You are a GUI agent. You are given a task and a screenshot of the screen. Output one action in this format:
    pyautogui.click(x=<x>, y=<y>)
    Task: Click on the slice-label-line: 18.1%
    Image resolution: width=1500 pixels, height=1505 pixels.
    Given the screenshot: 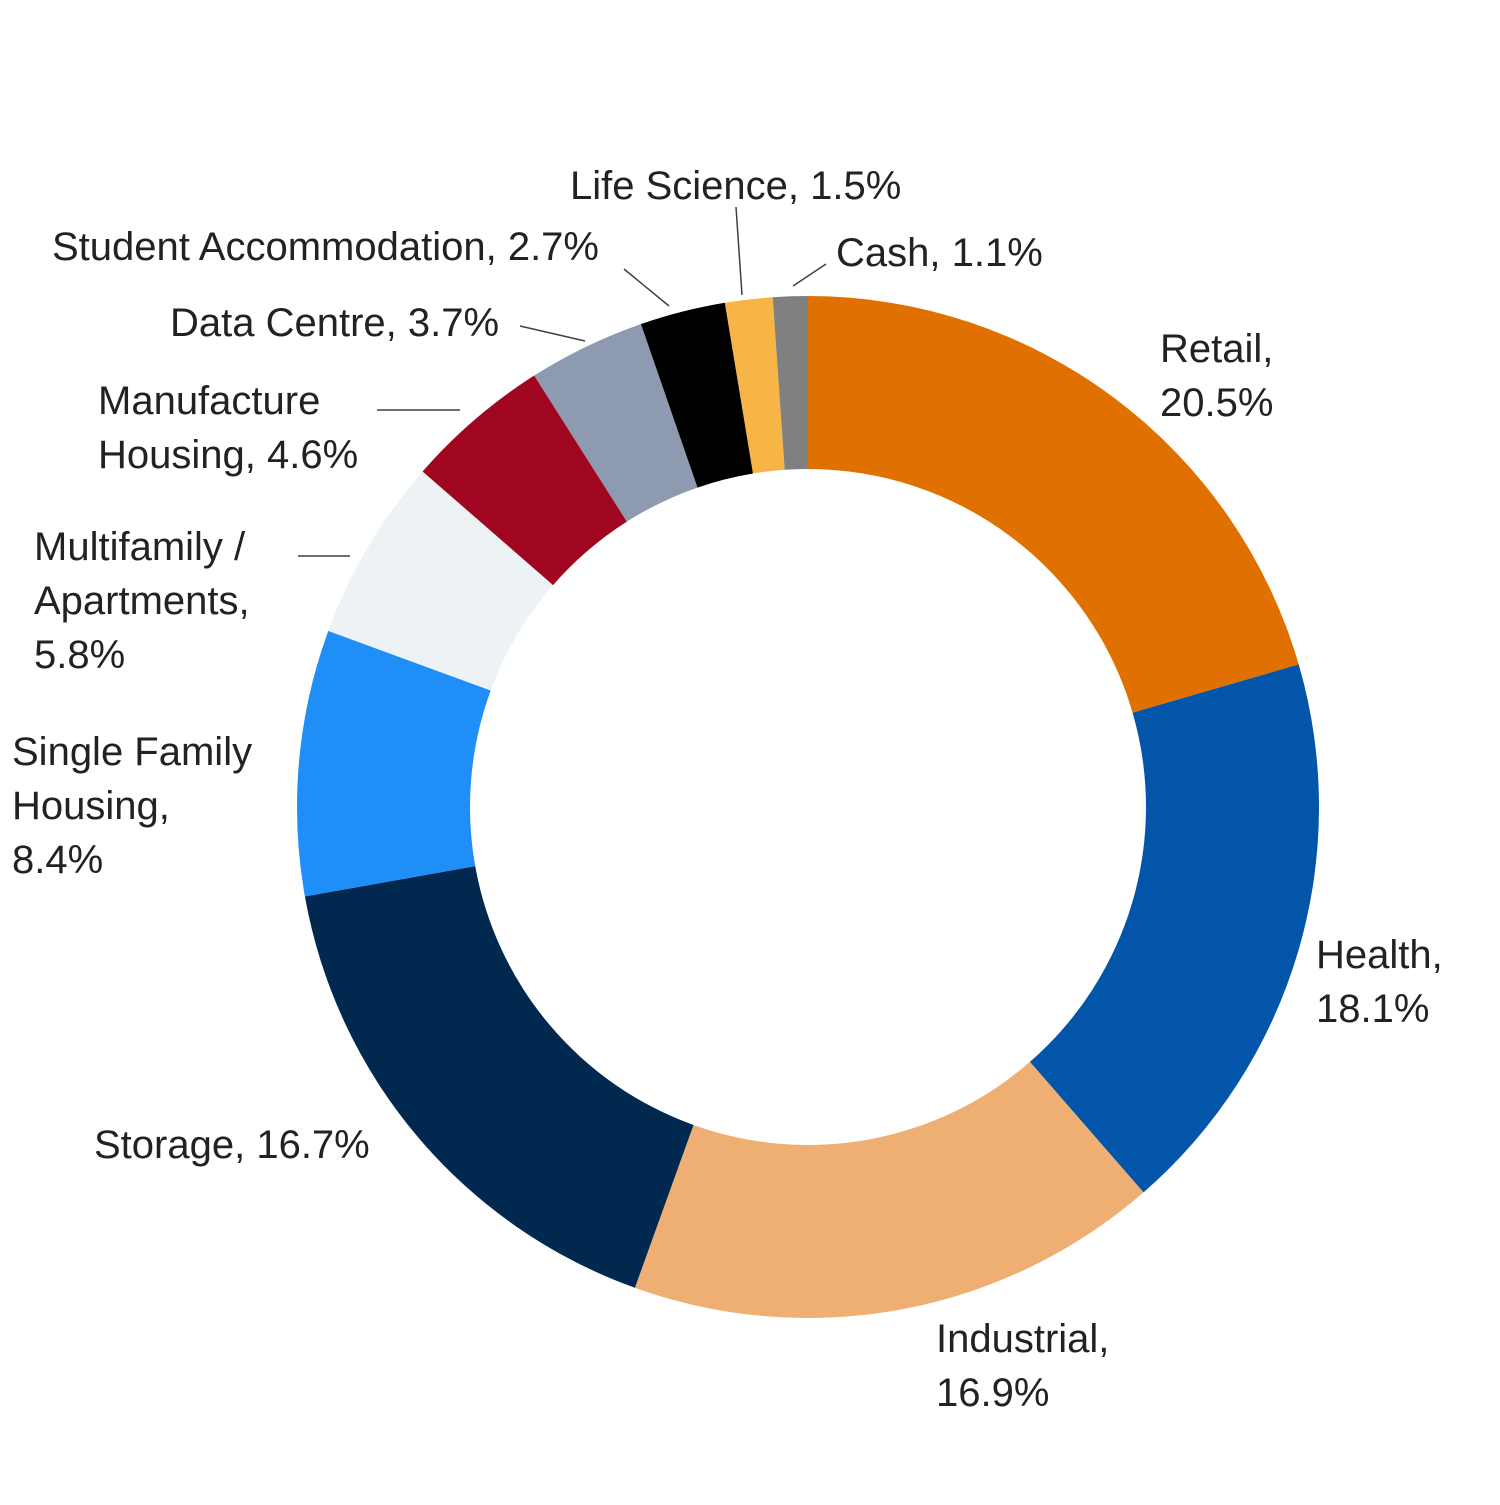 What is the action you would take?
    pyautogui.click(x=1372, y=1009)
    